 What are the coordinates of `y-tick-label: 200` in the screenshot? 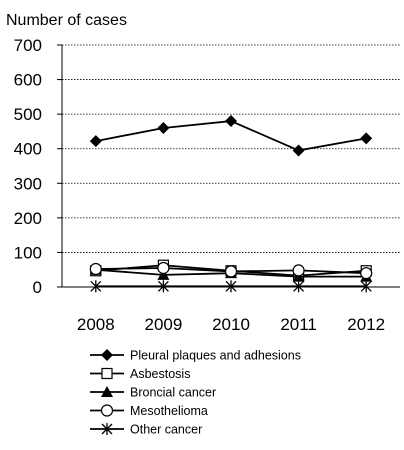 It's located at (28, 218).